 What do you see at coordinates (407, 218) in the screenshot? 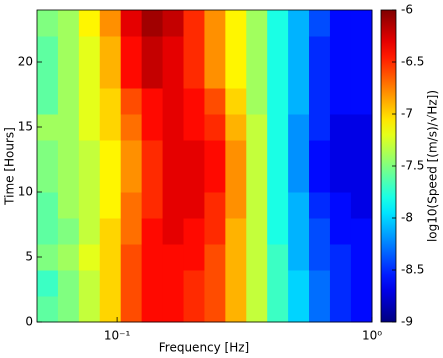
I see `colorbar-tick-label: -8` at bounding box center [407, 218].